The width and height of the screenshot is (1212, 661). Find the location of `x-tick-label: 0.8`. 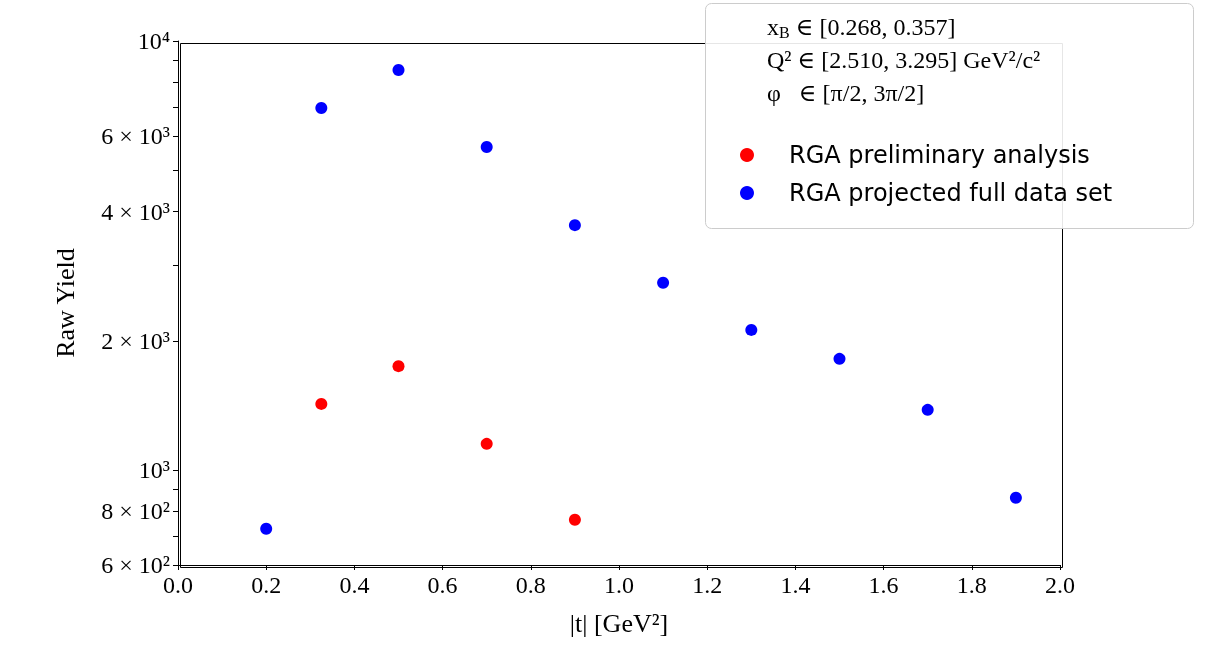

x-tick-label: 0.8 is located at coordinates (530, 585).